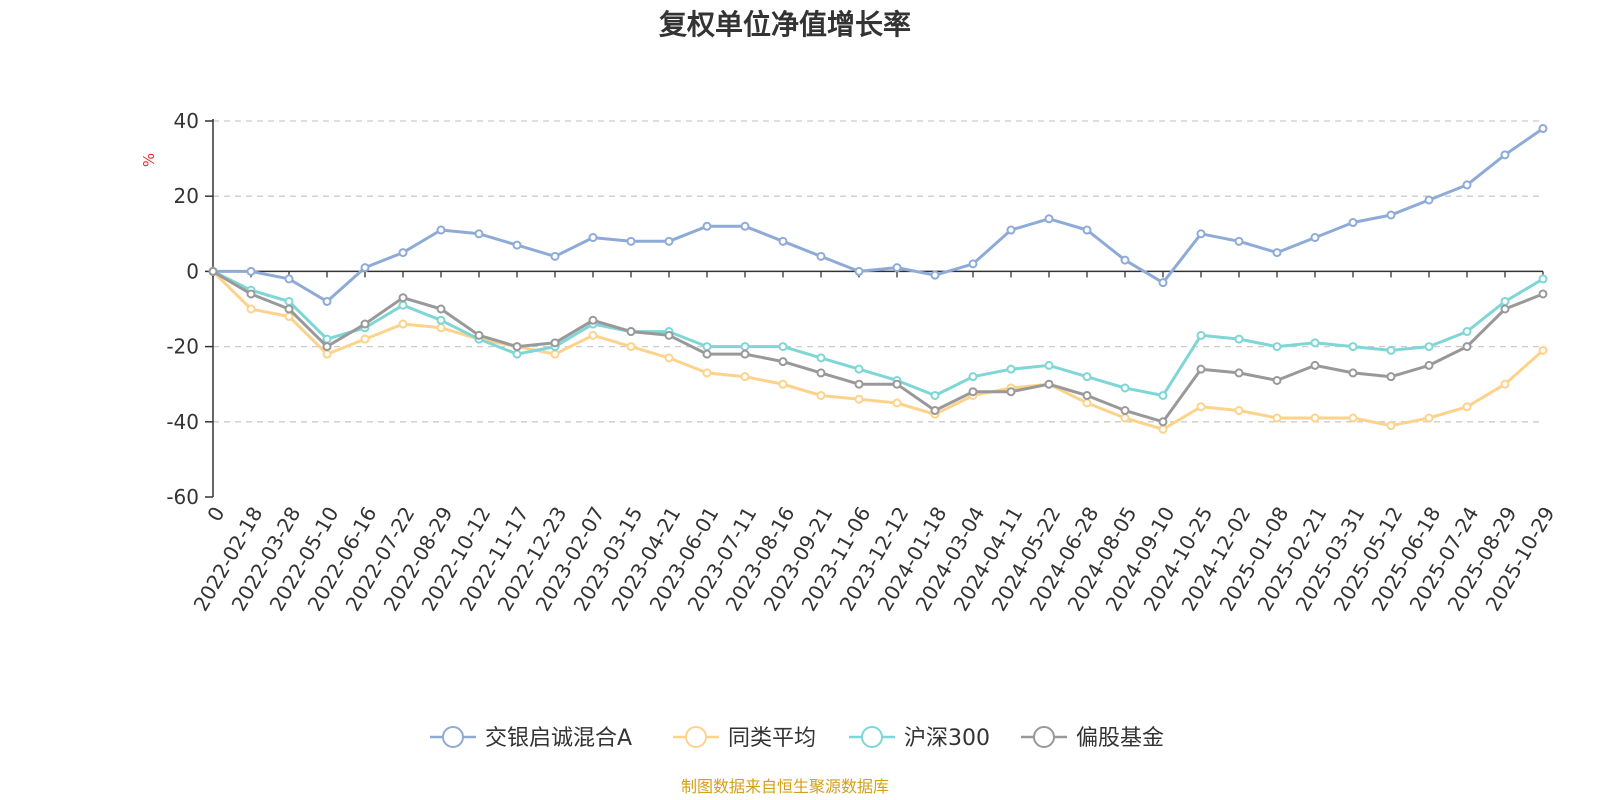  I want to click on y-tick-label: 40, so click(186, 121).